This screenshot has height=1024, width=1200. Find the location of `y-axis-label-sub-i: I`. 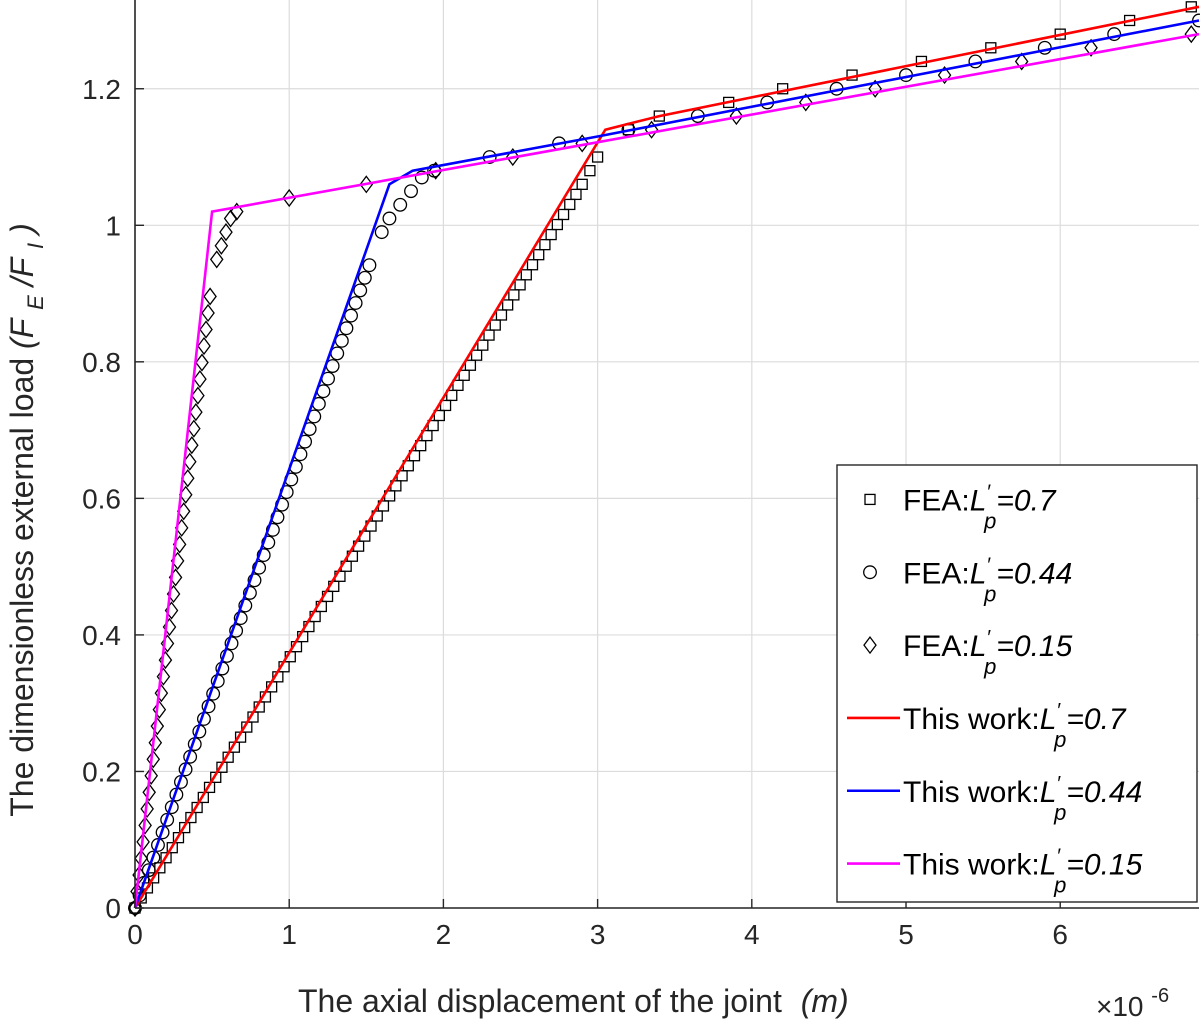

y-axis-label-sub-i: I is located at coordinates (35, 246).